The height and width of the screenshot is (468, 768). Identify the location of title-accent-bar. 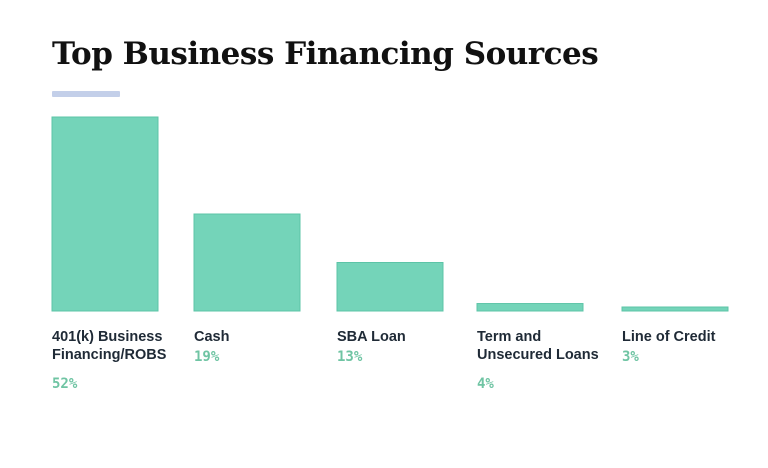
(86, 94).